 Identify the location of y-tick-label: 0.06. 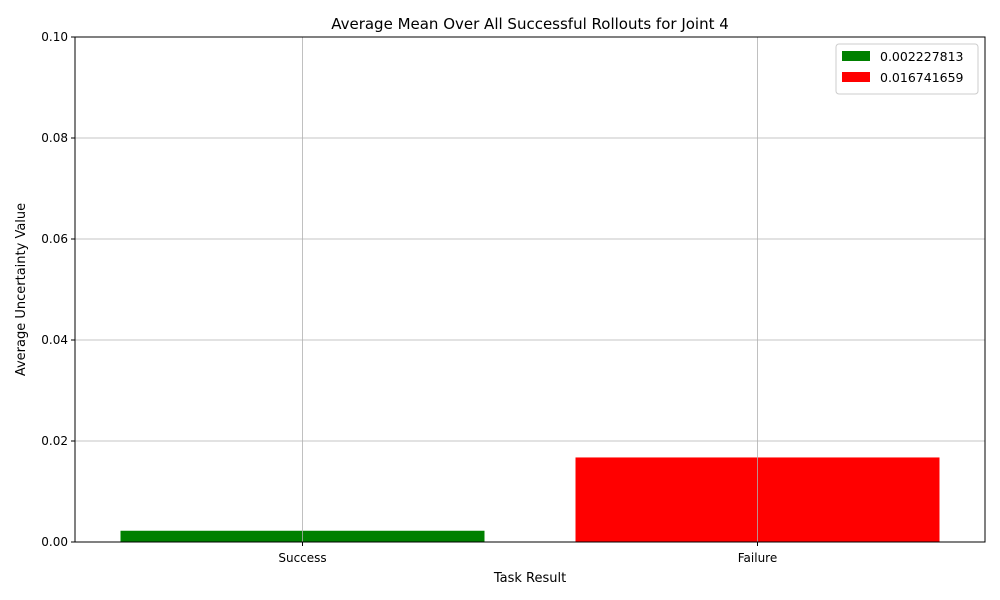
(54, 239).